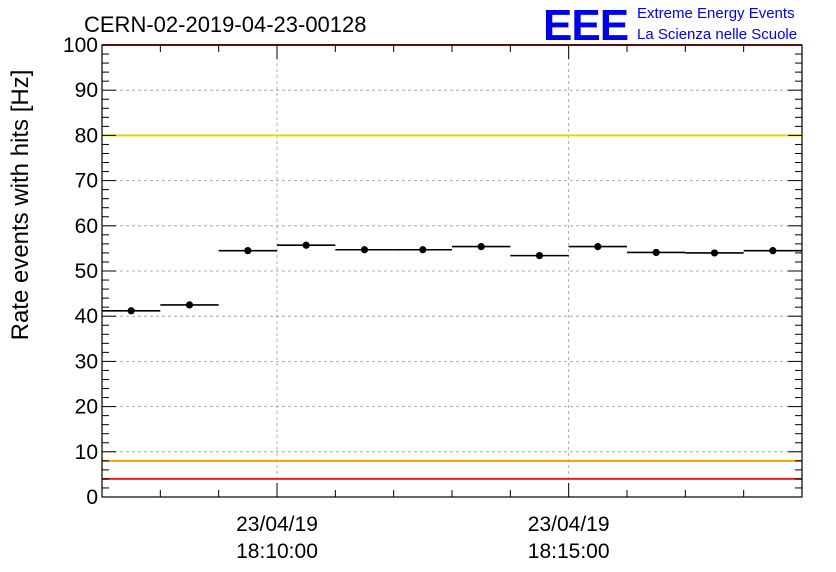 This screenshot has width=836, height=572. I want to click on y-tick-label: 40, so click(86, 316).